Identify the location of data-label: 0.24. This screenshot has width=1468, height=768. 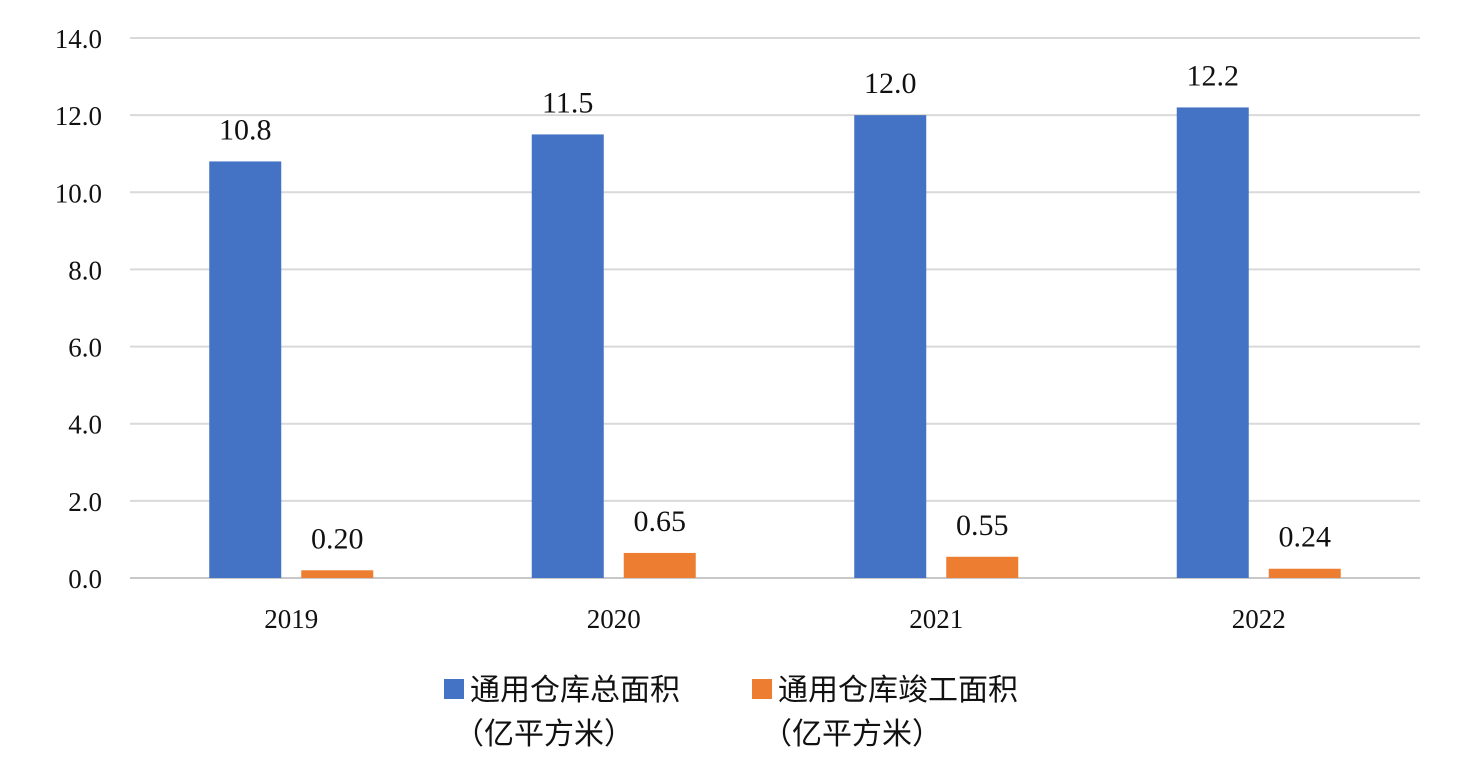
(1305, 537).